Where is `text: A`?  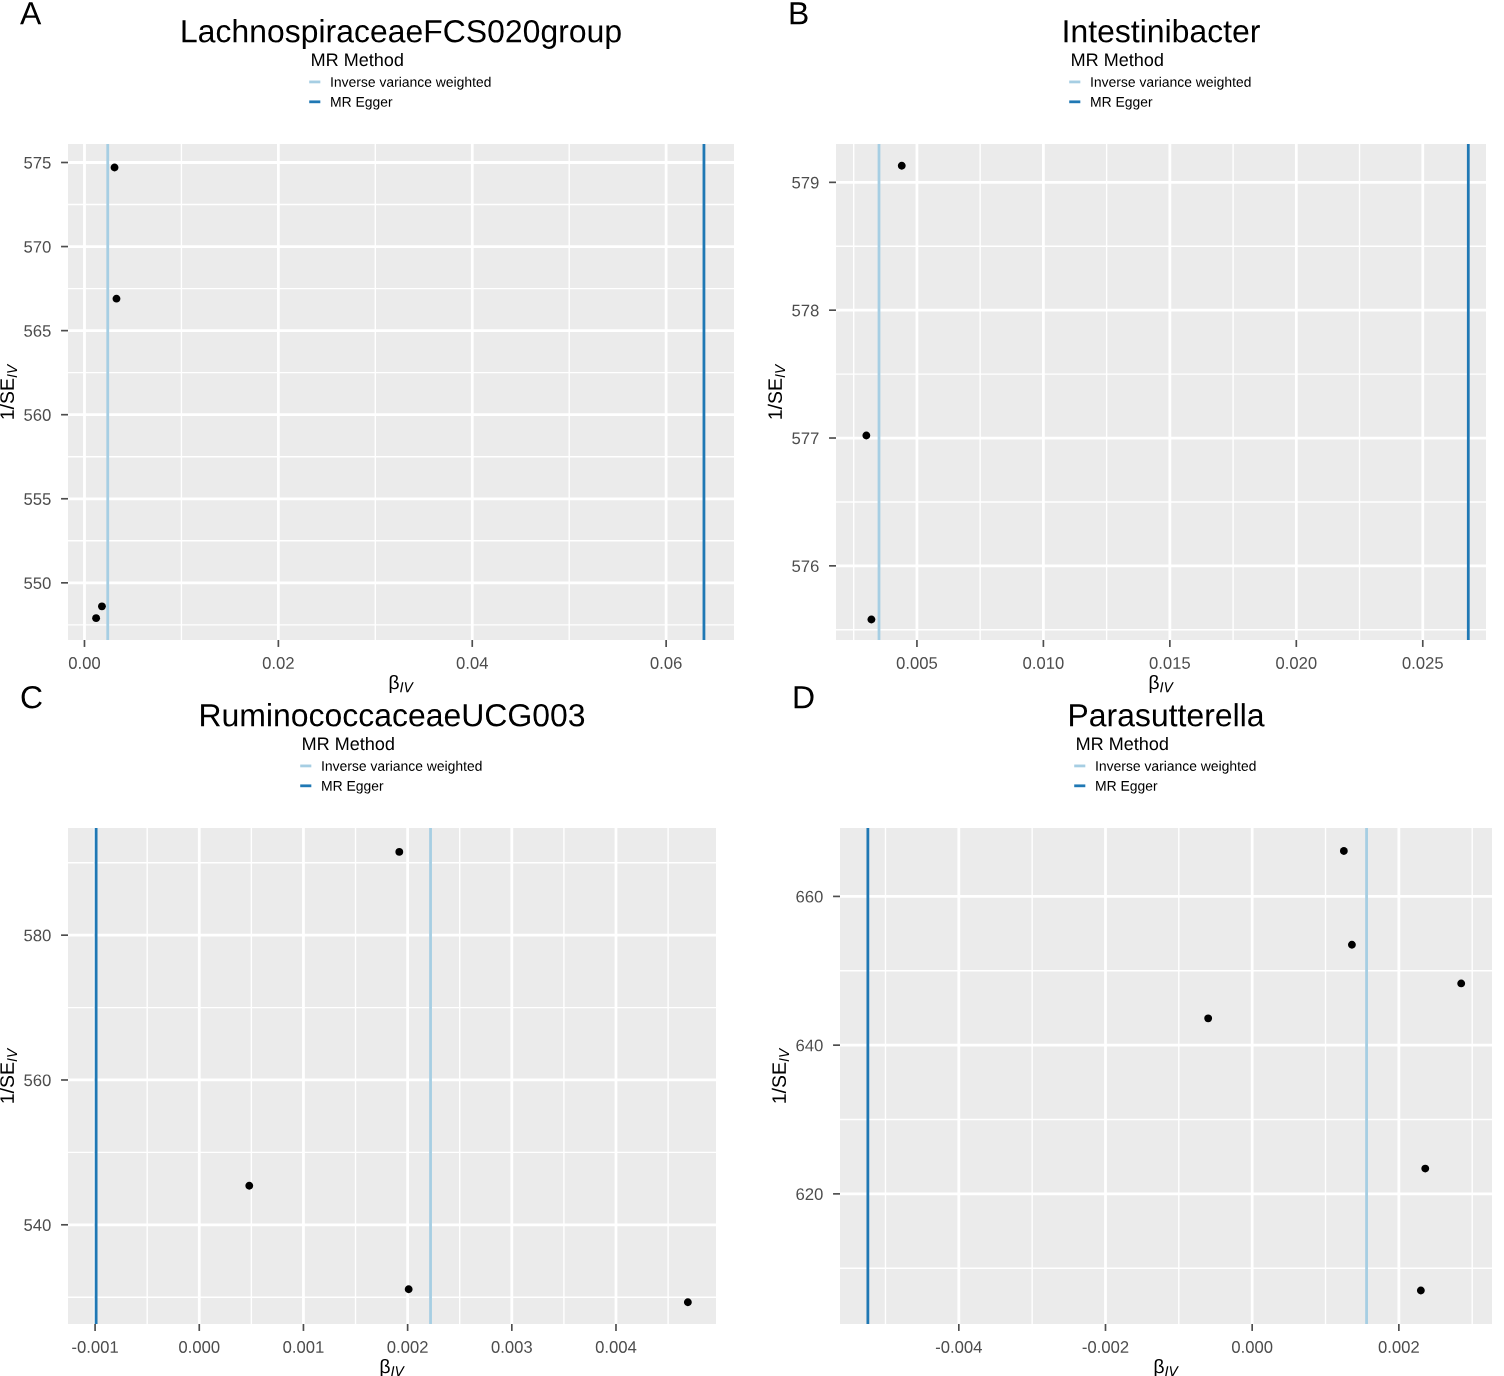
text: A is located at coordinates (31, 13).